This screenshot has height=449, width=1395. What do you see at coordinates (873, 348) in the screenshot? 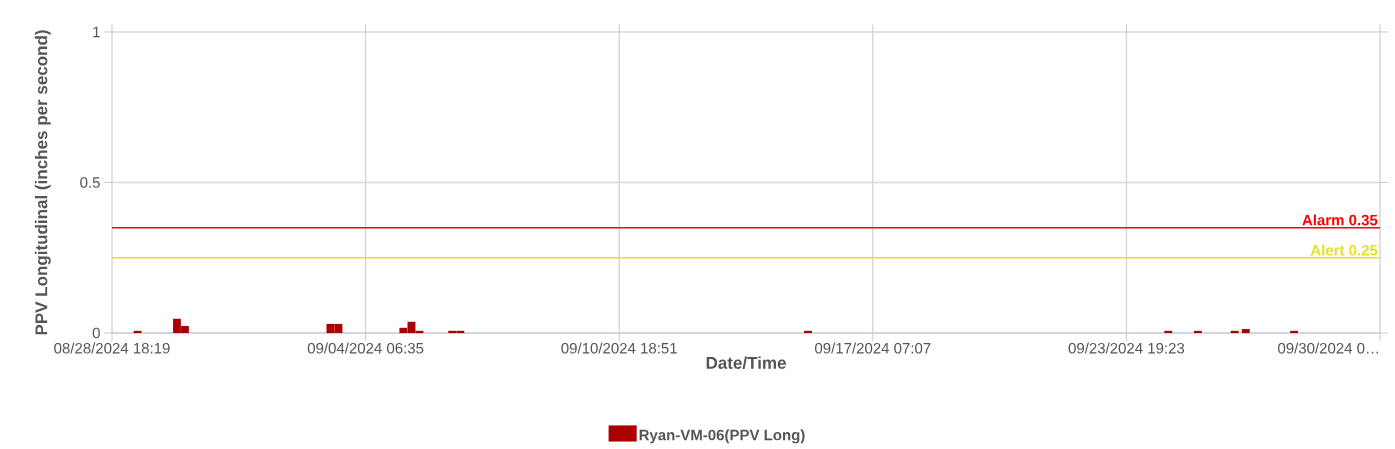
I see `x-tick-label: 09/17/2024 07:07` at bounding box center [873, 348].